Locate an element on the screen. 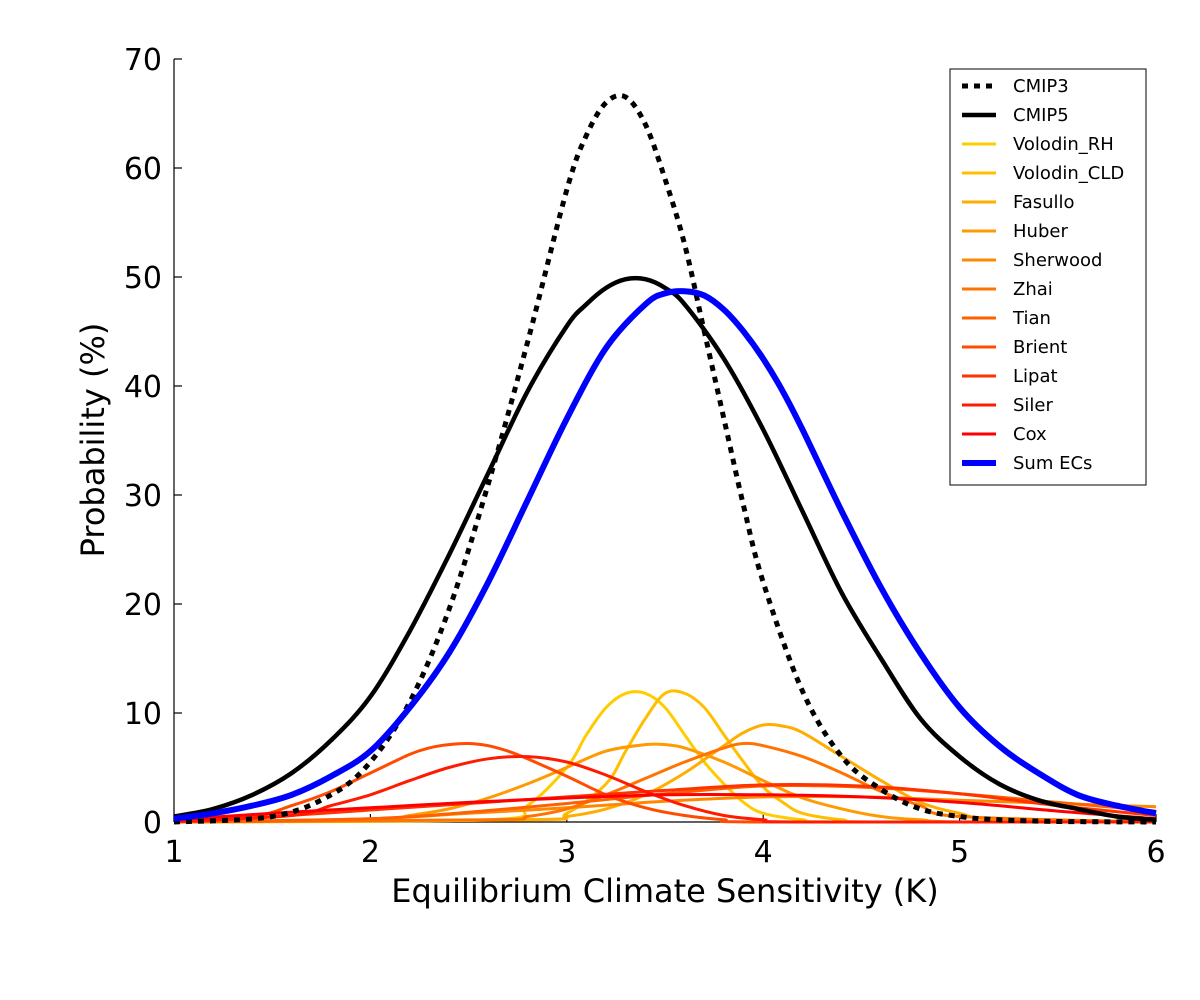 The image size is (1200, 1000). legend-label-volodin-rh: Volodin_RH is located at coordinates (1063, 144).